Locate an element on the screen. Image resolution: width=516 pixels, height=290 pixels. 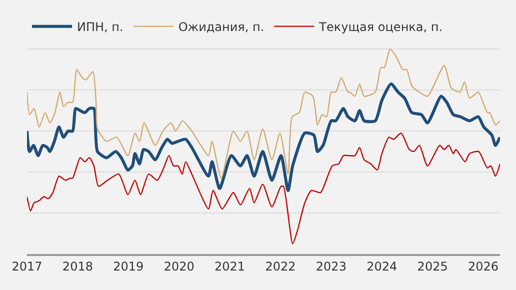
x-tick-label: 2025 is located at coordinates (432, 266).